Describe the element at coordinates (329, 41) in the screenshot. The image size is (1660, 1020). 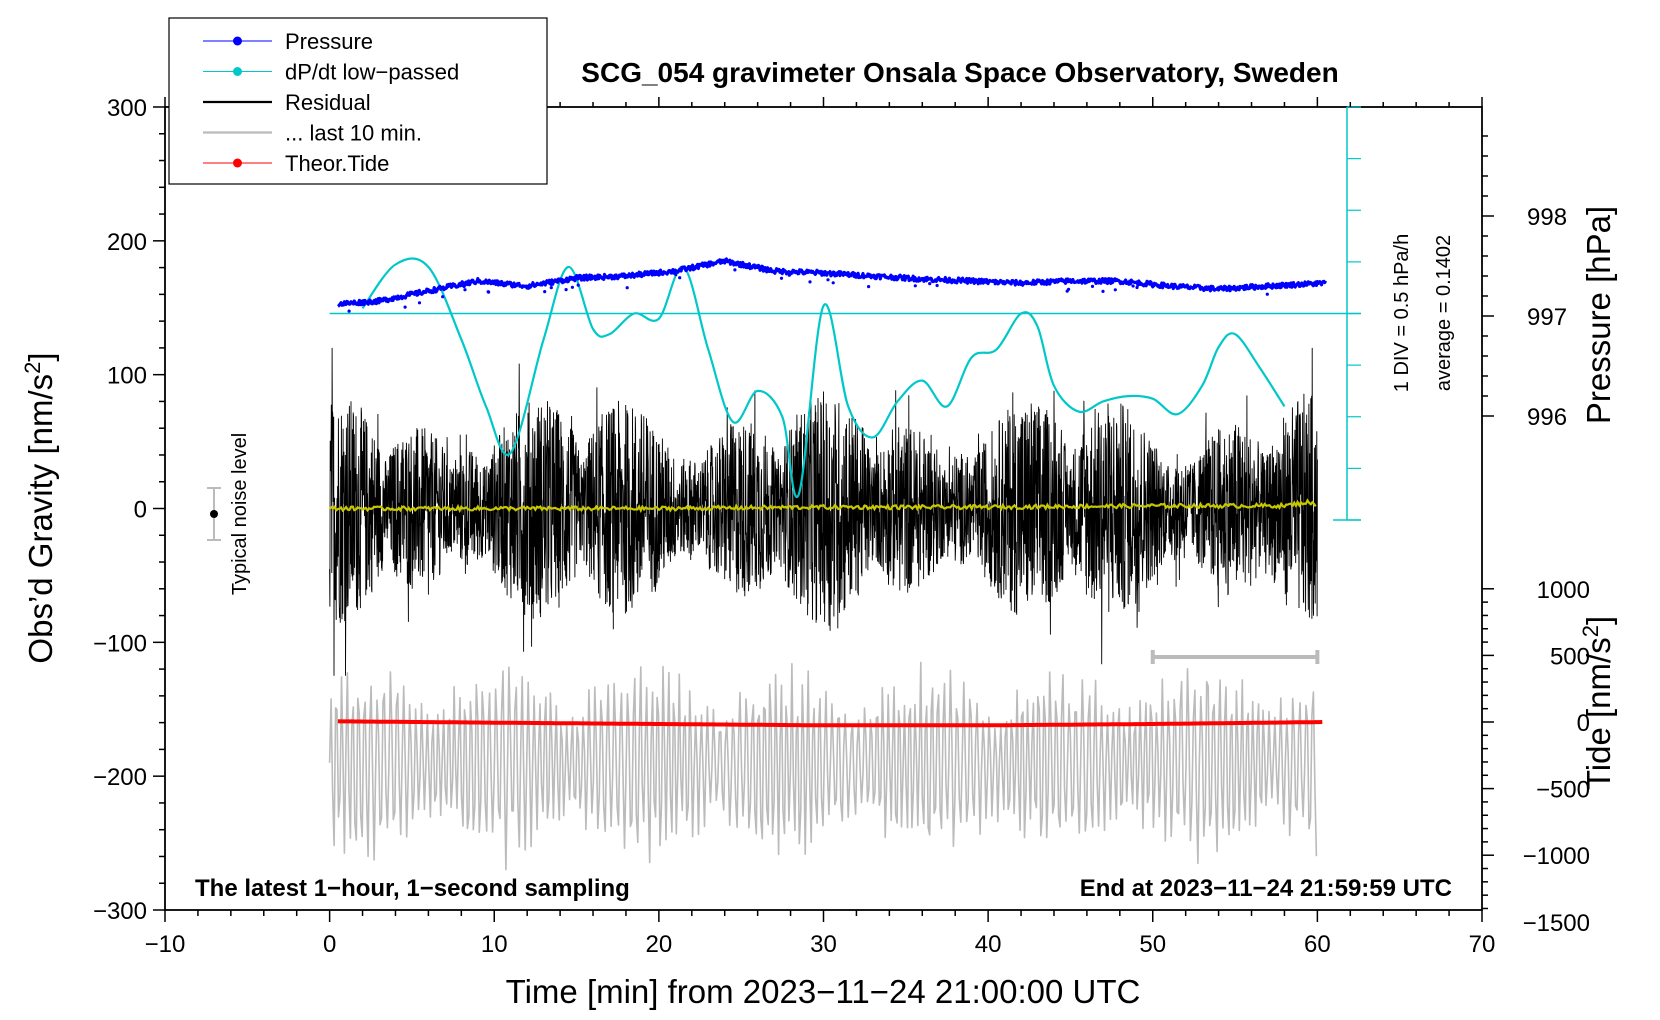
I see `legend-label: Pressure` at that location.